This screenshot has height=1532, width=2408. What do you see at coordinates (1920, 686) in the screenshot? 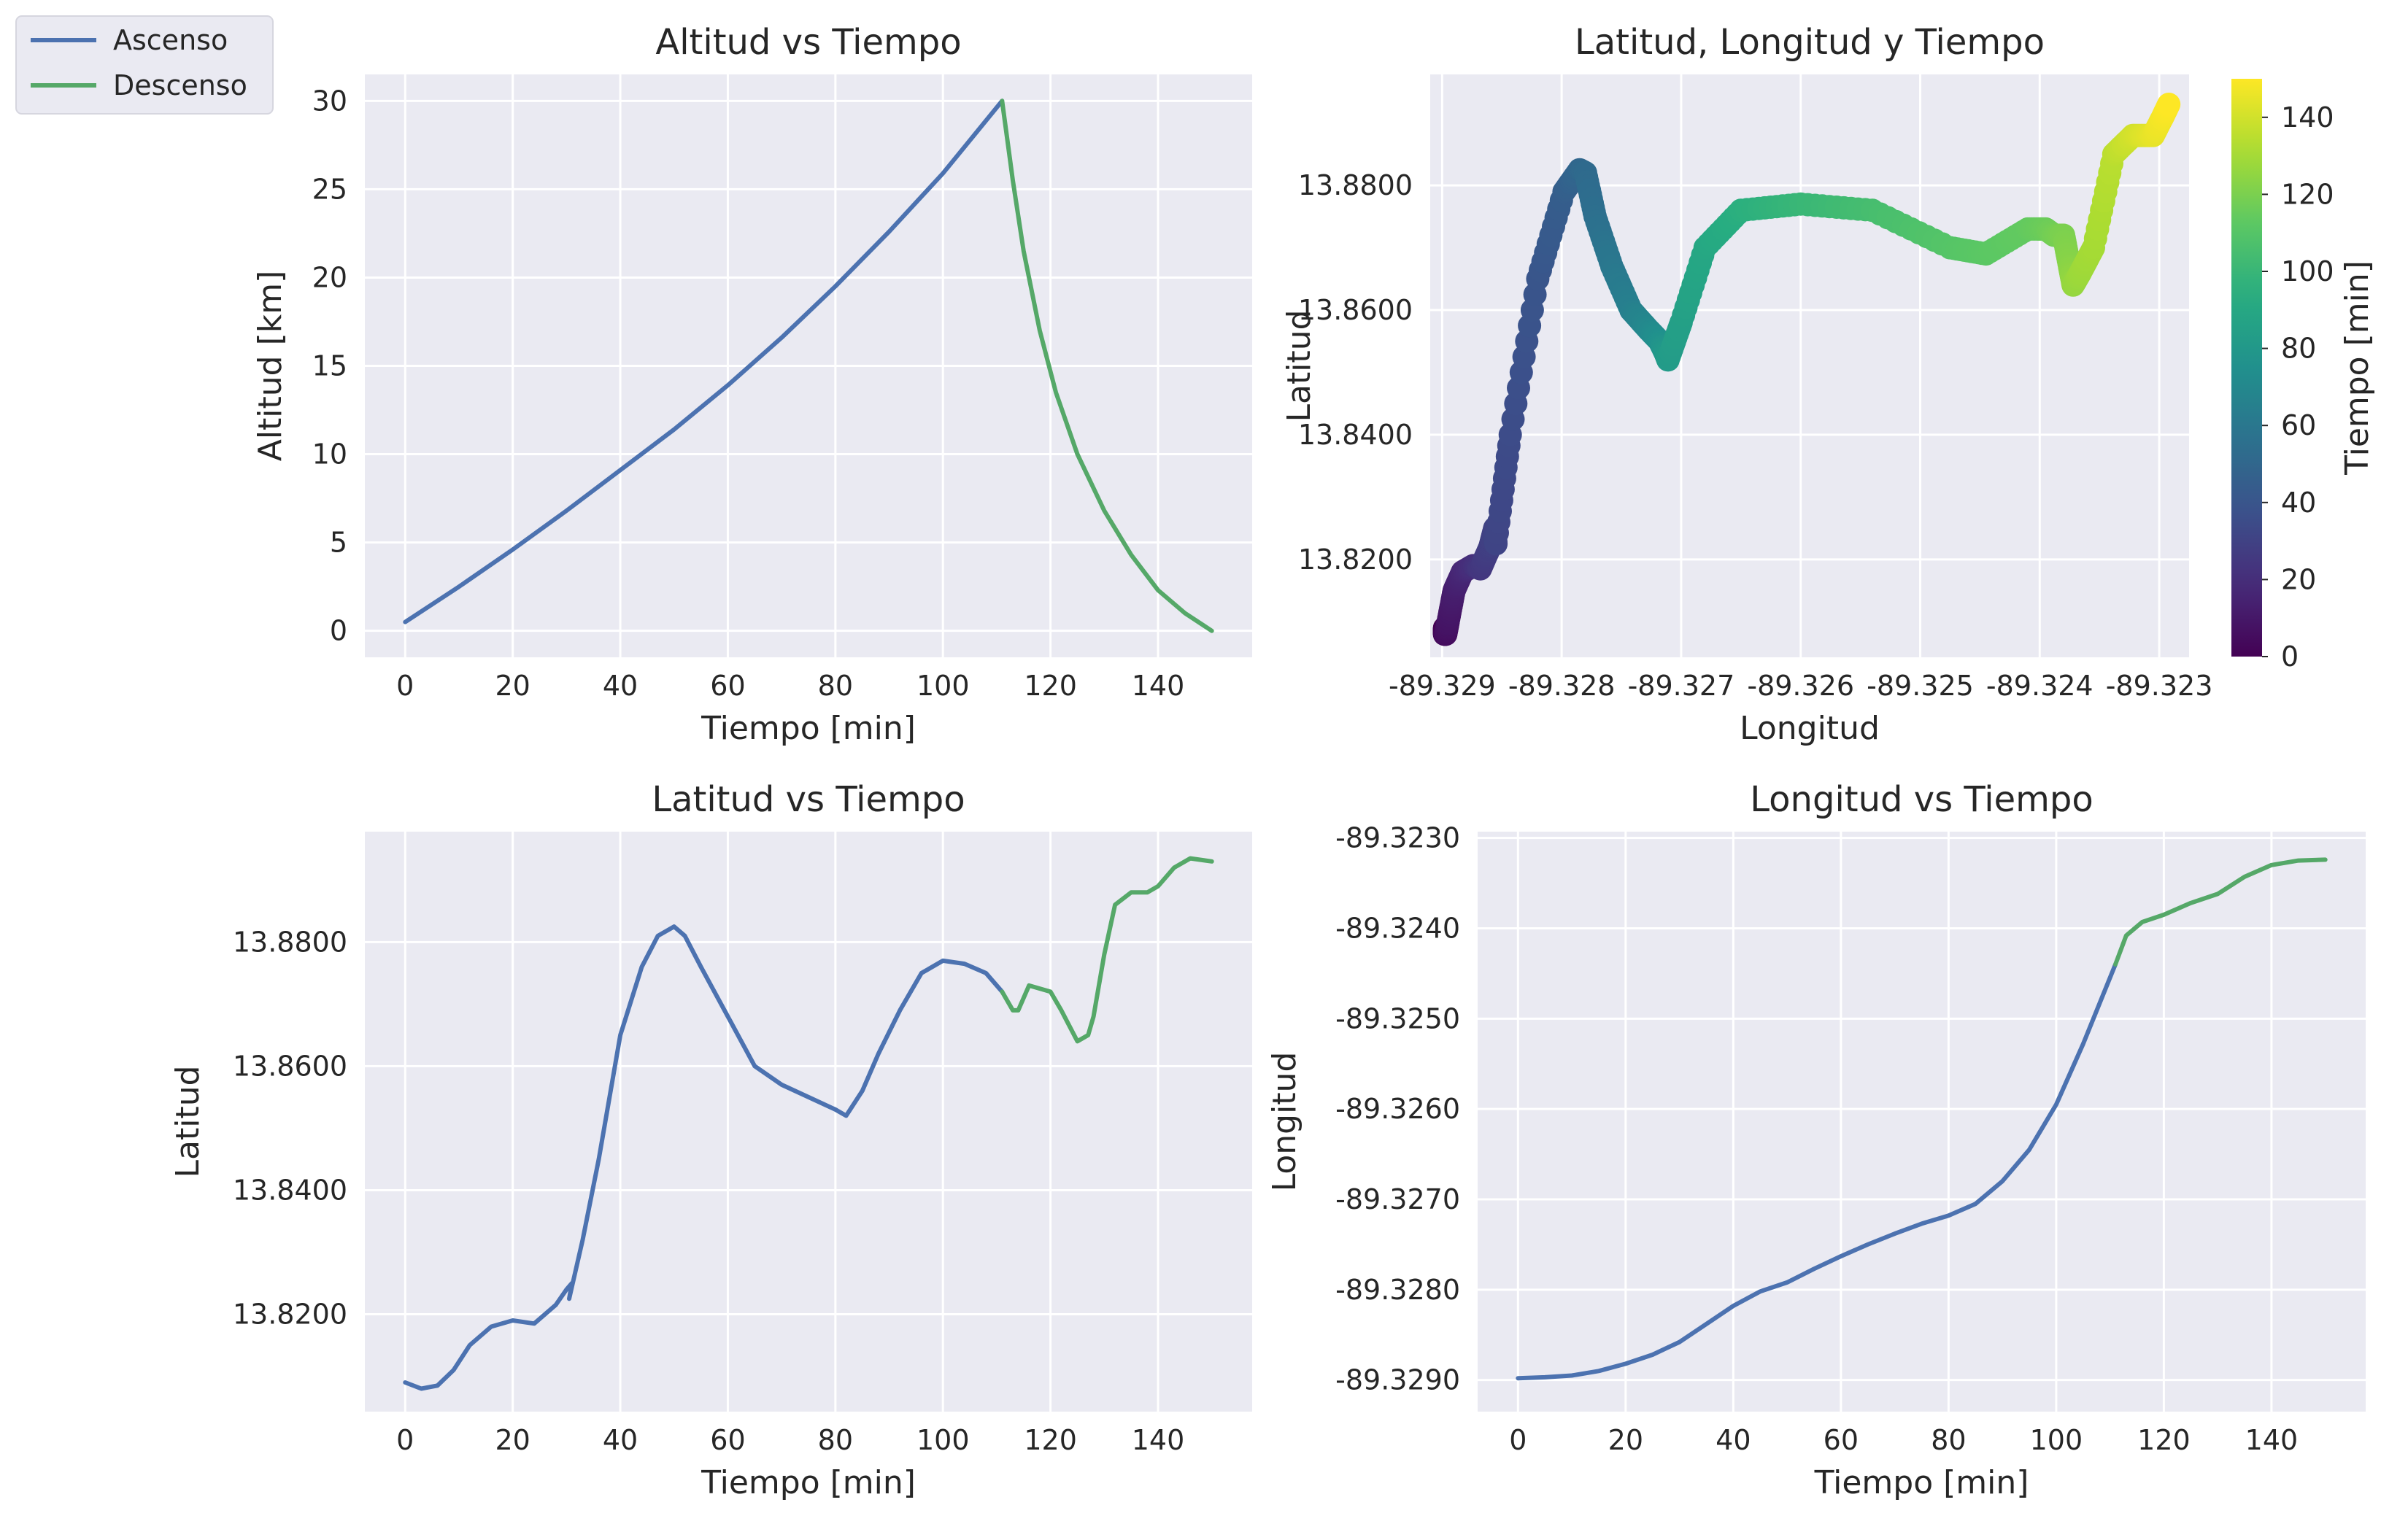
I see `x-tick-label: -89.325` at bounding box center [1920, 686].